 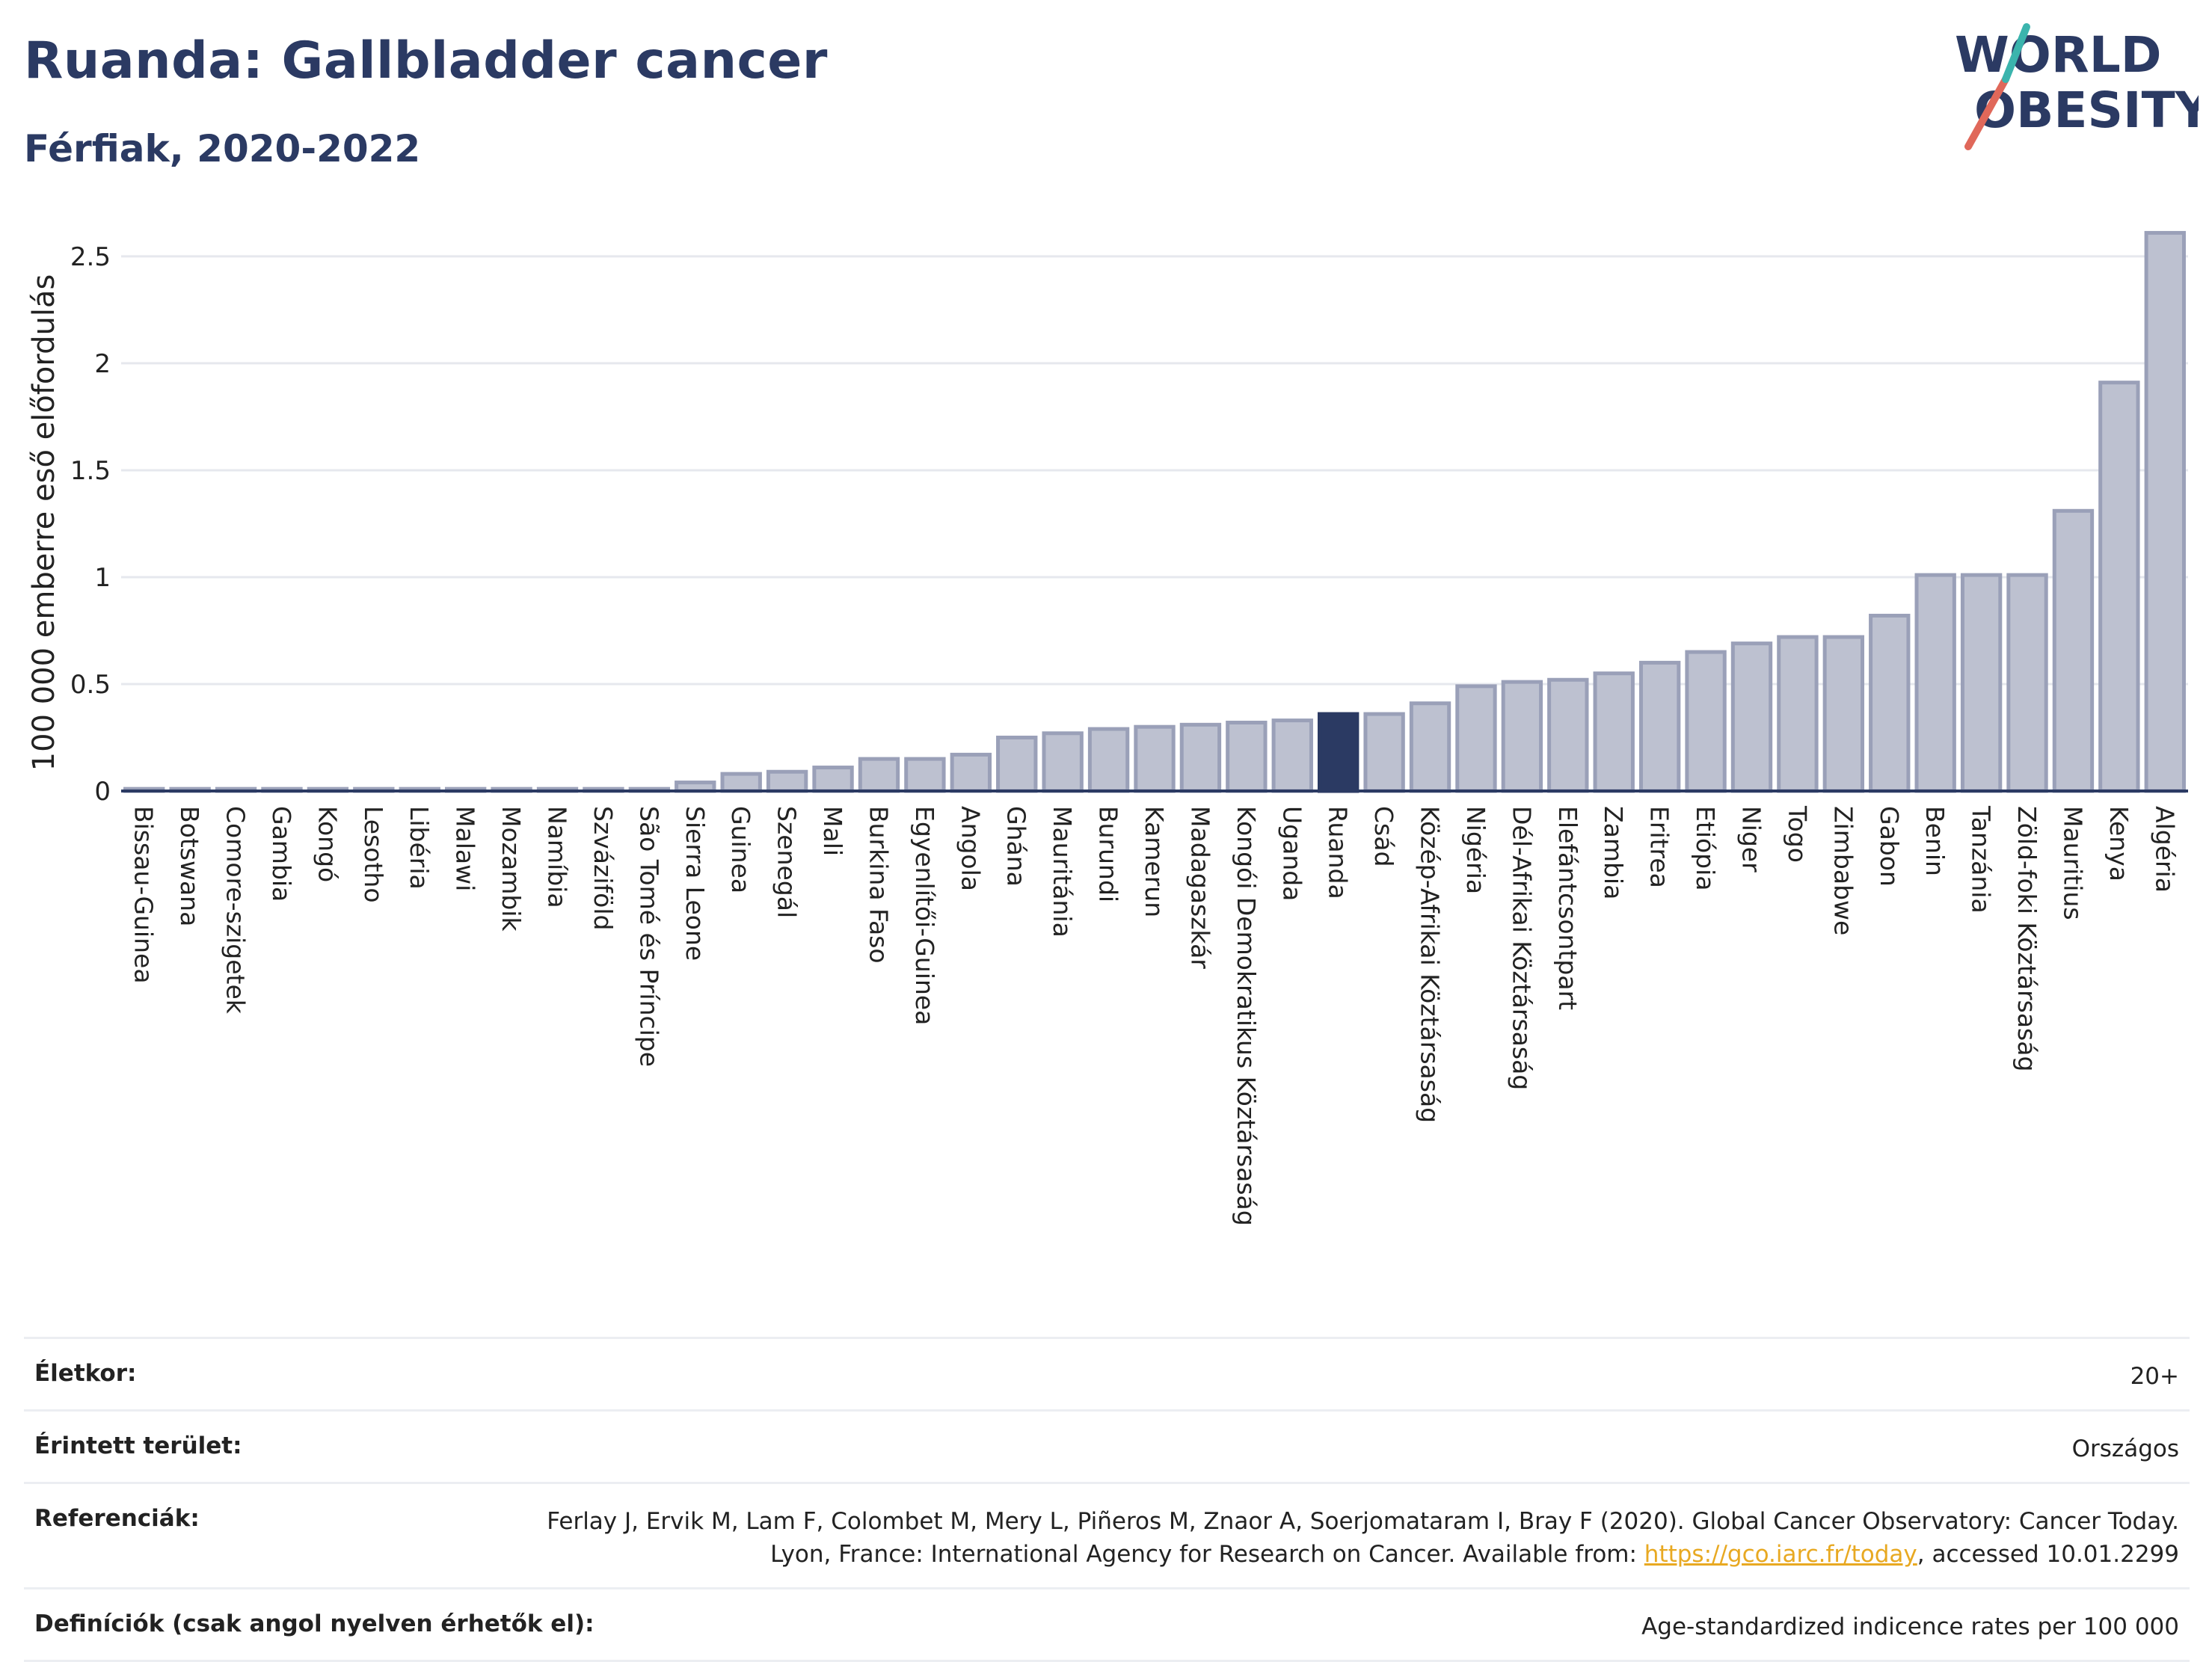 I want to click on x-category-label: Egyenlítői-Guinea, so click(x=925, y=915).